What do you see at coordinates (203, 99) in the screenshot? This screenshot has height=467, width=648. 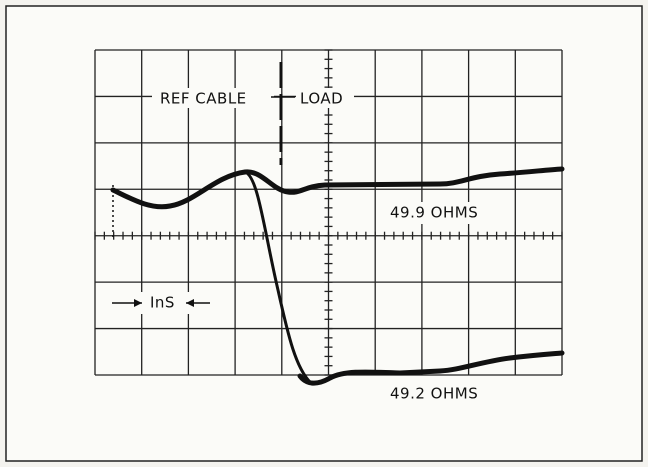 I see `ref-cable-label: REF CABLE` at bounding box center [203, 99].